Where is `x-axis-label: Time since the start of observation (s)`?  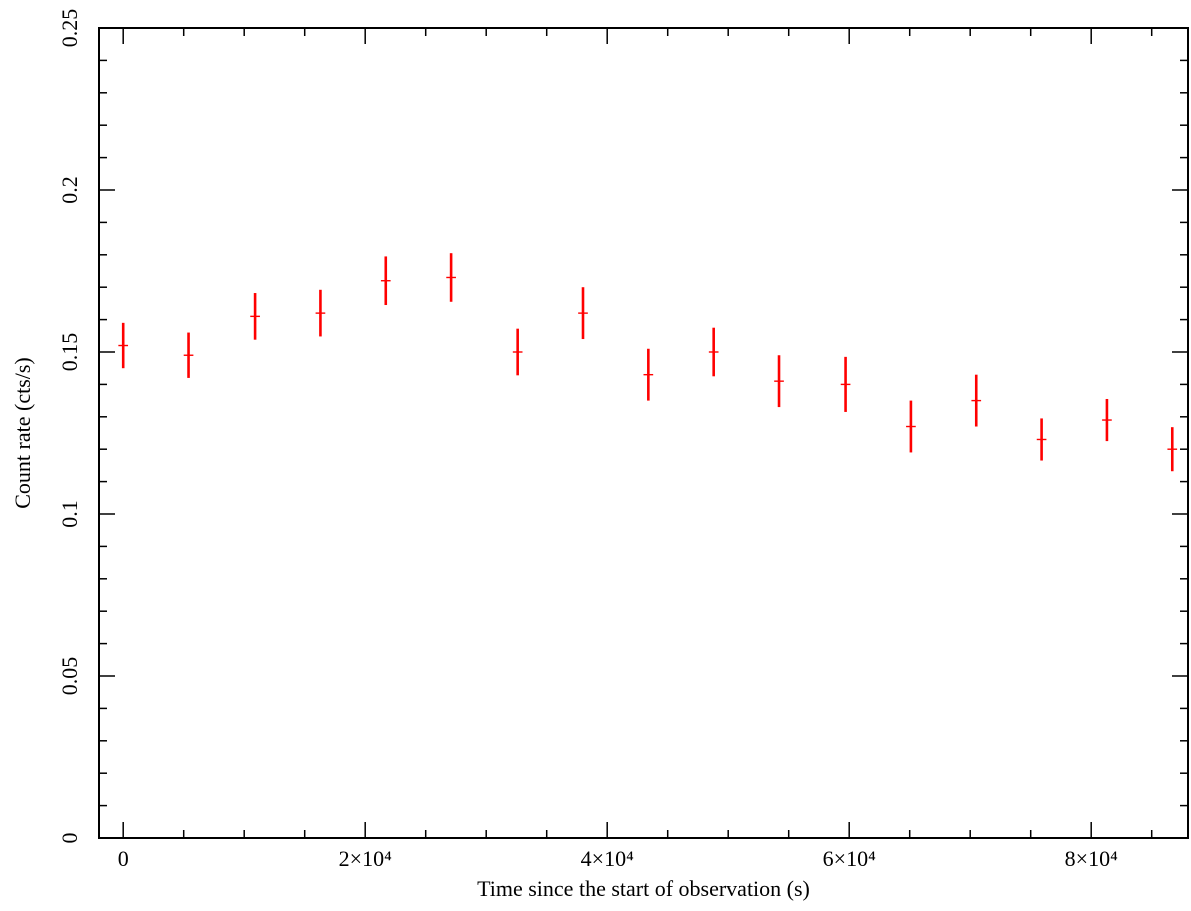 x-axis-label: Time since the start of observation (s) is located at coordinates (643, 888).